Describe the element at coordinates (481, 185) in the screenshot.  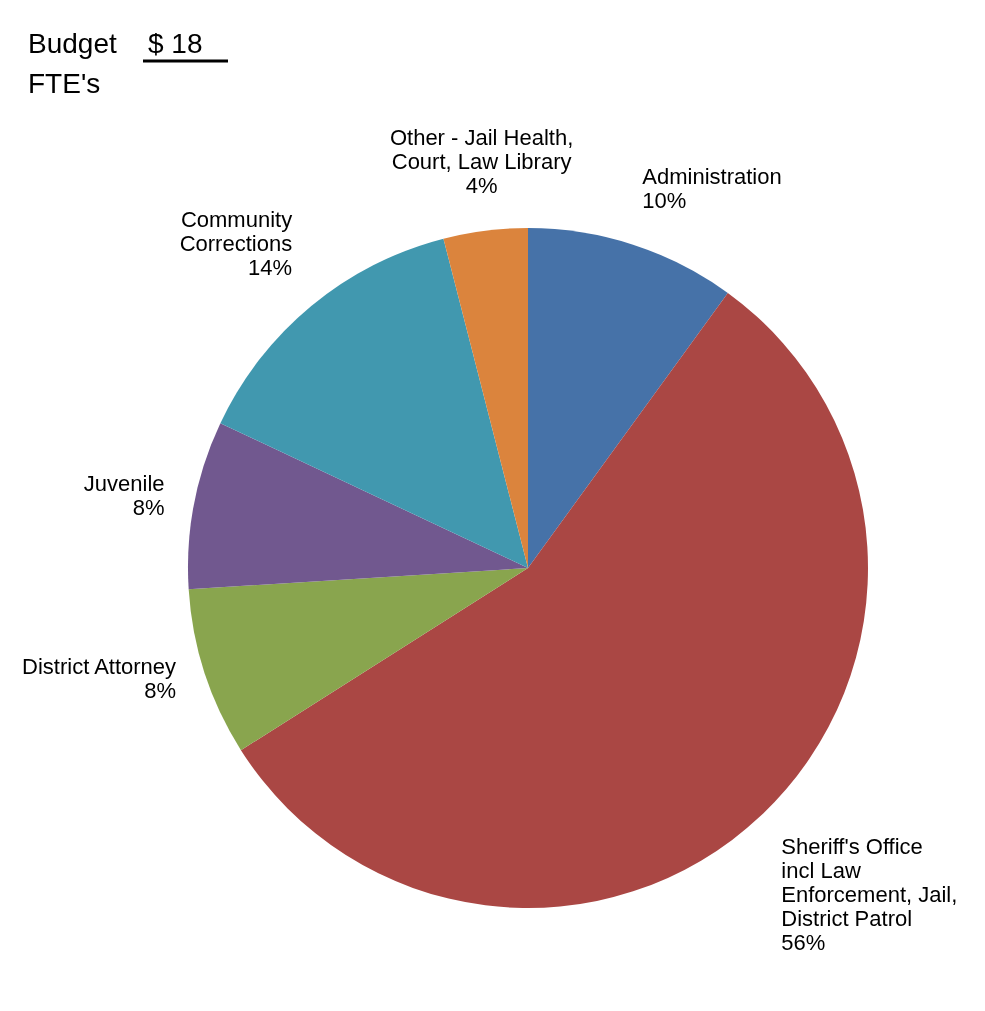
I see `data-label: 4%` at that location.